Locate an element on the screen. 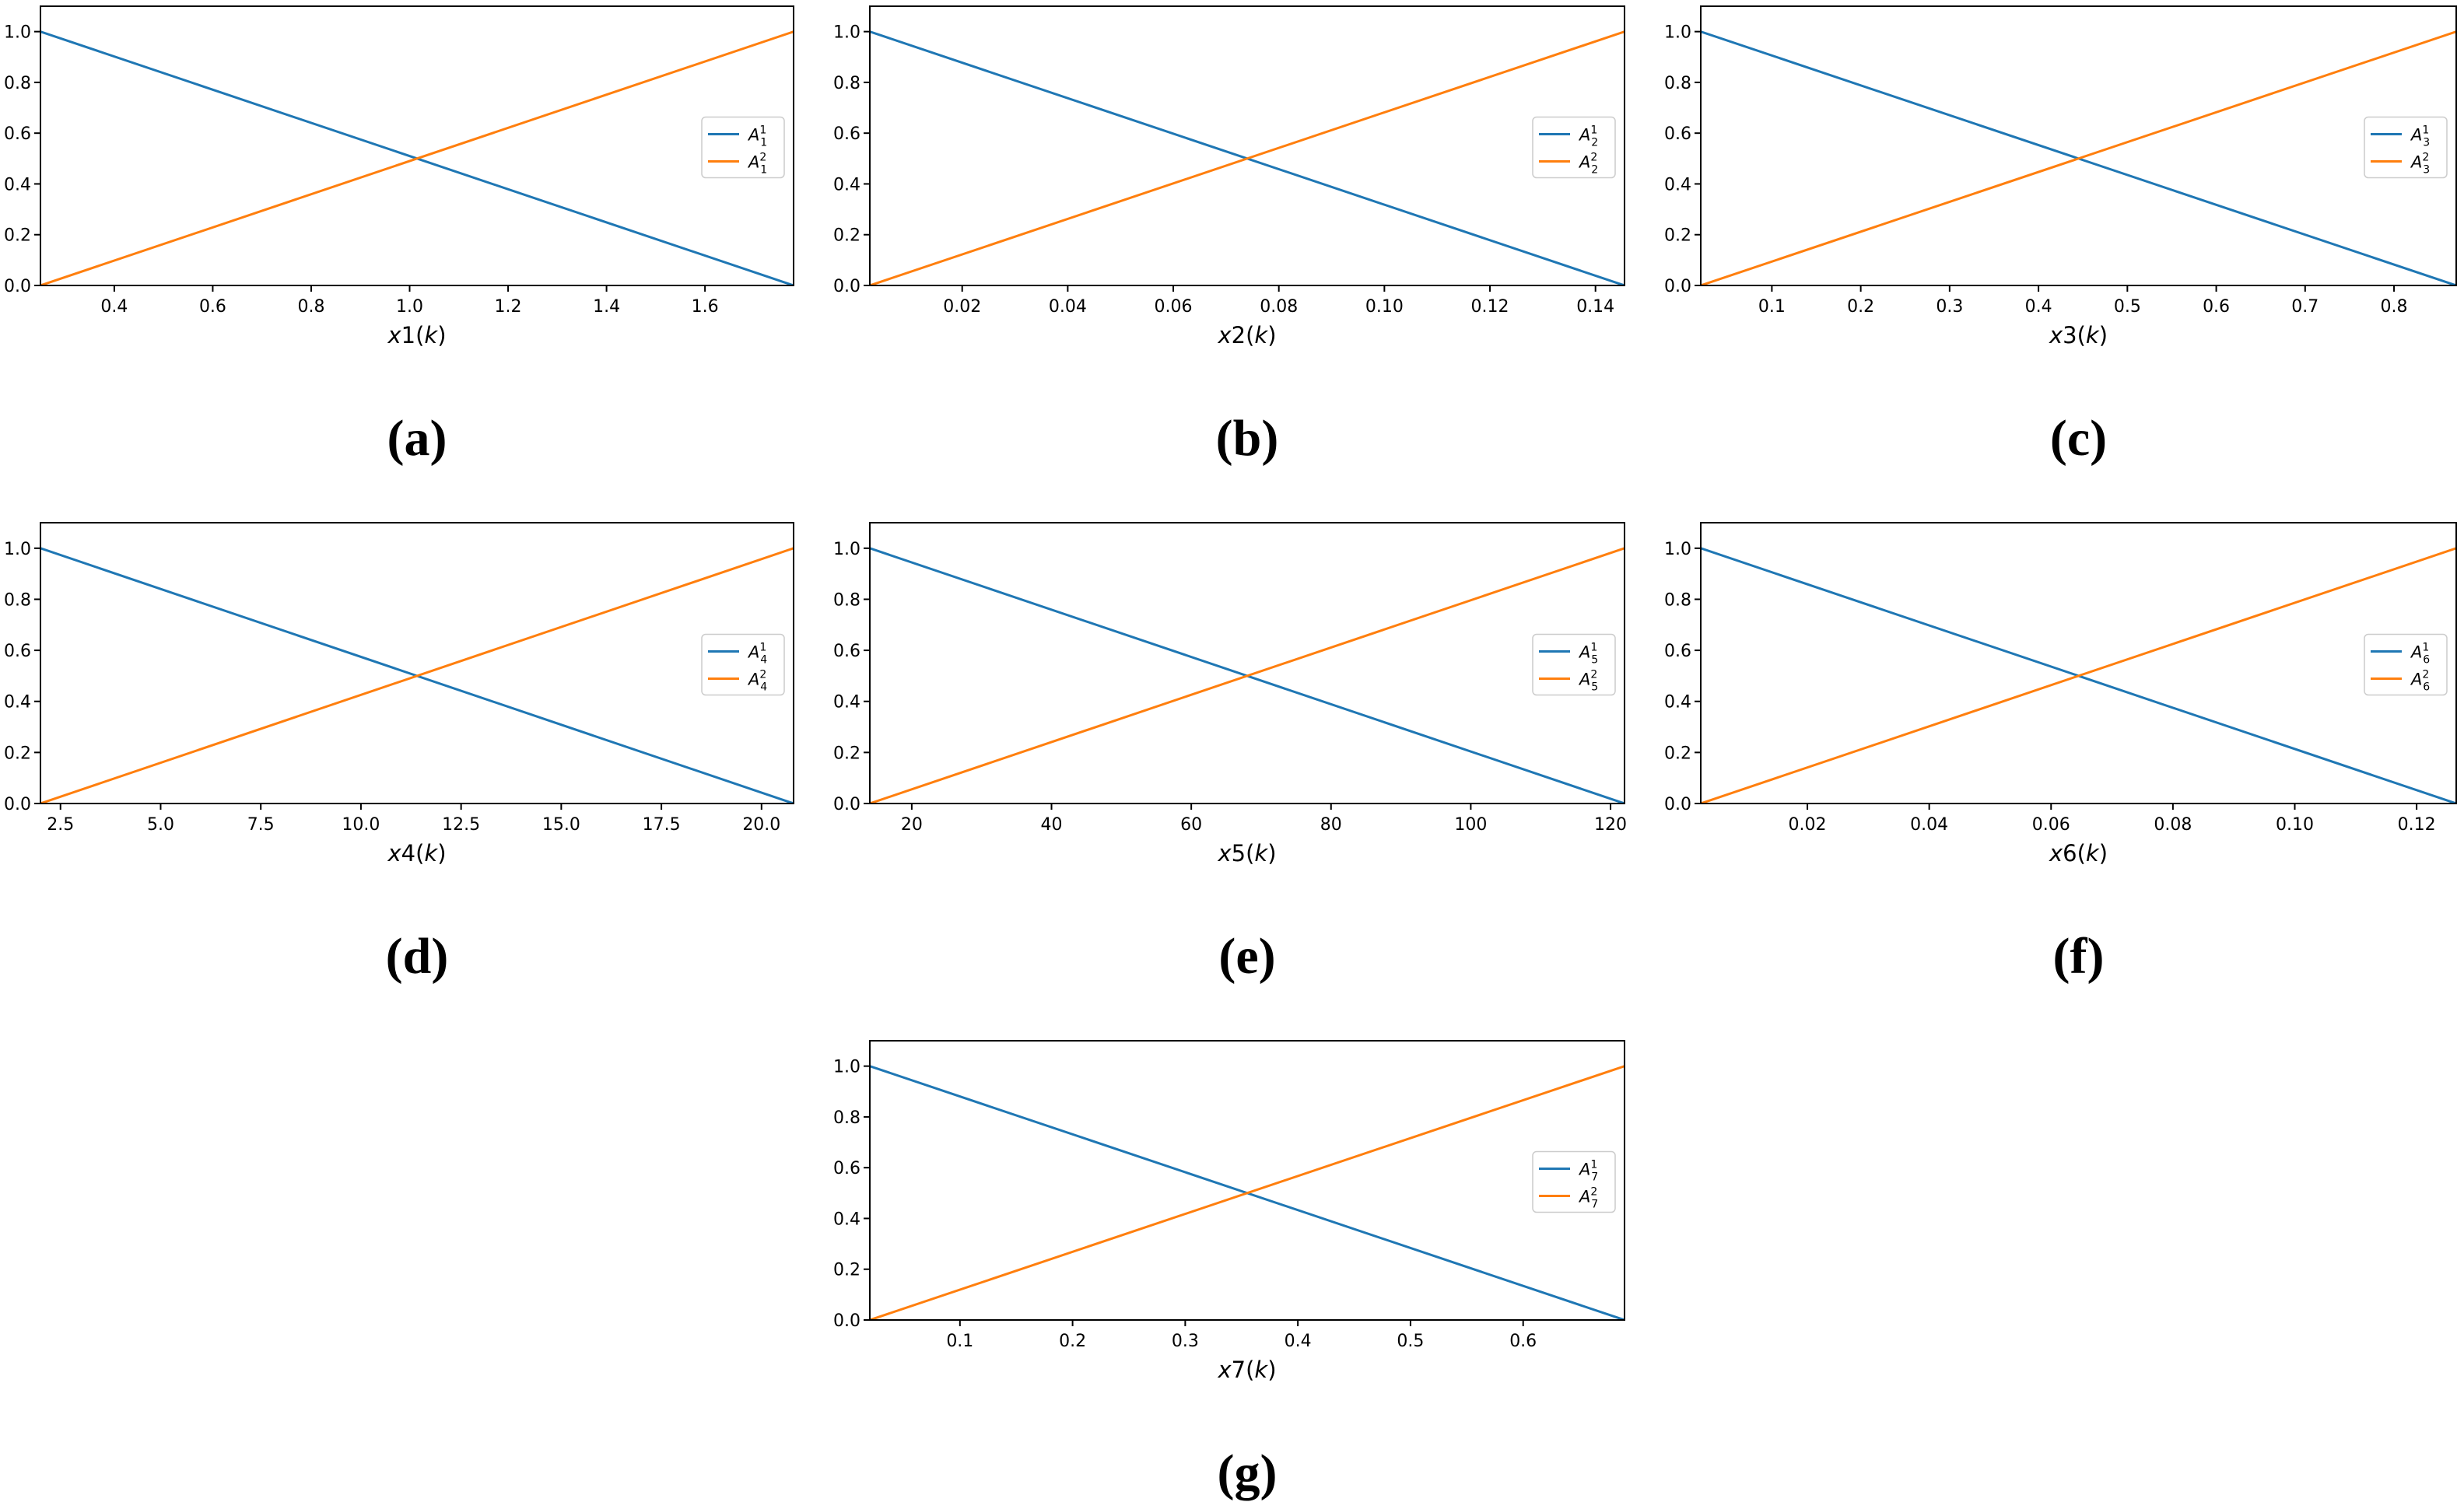 This screenshot has width=2464, height=1509. x-tick-label: 0.02 is located at coordinates (1808, 825).